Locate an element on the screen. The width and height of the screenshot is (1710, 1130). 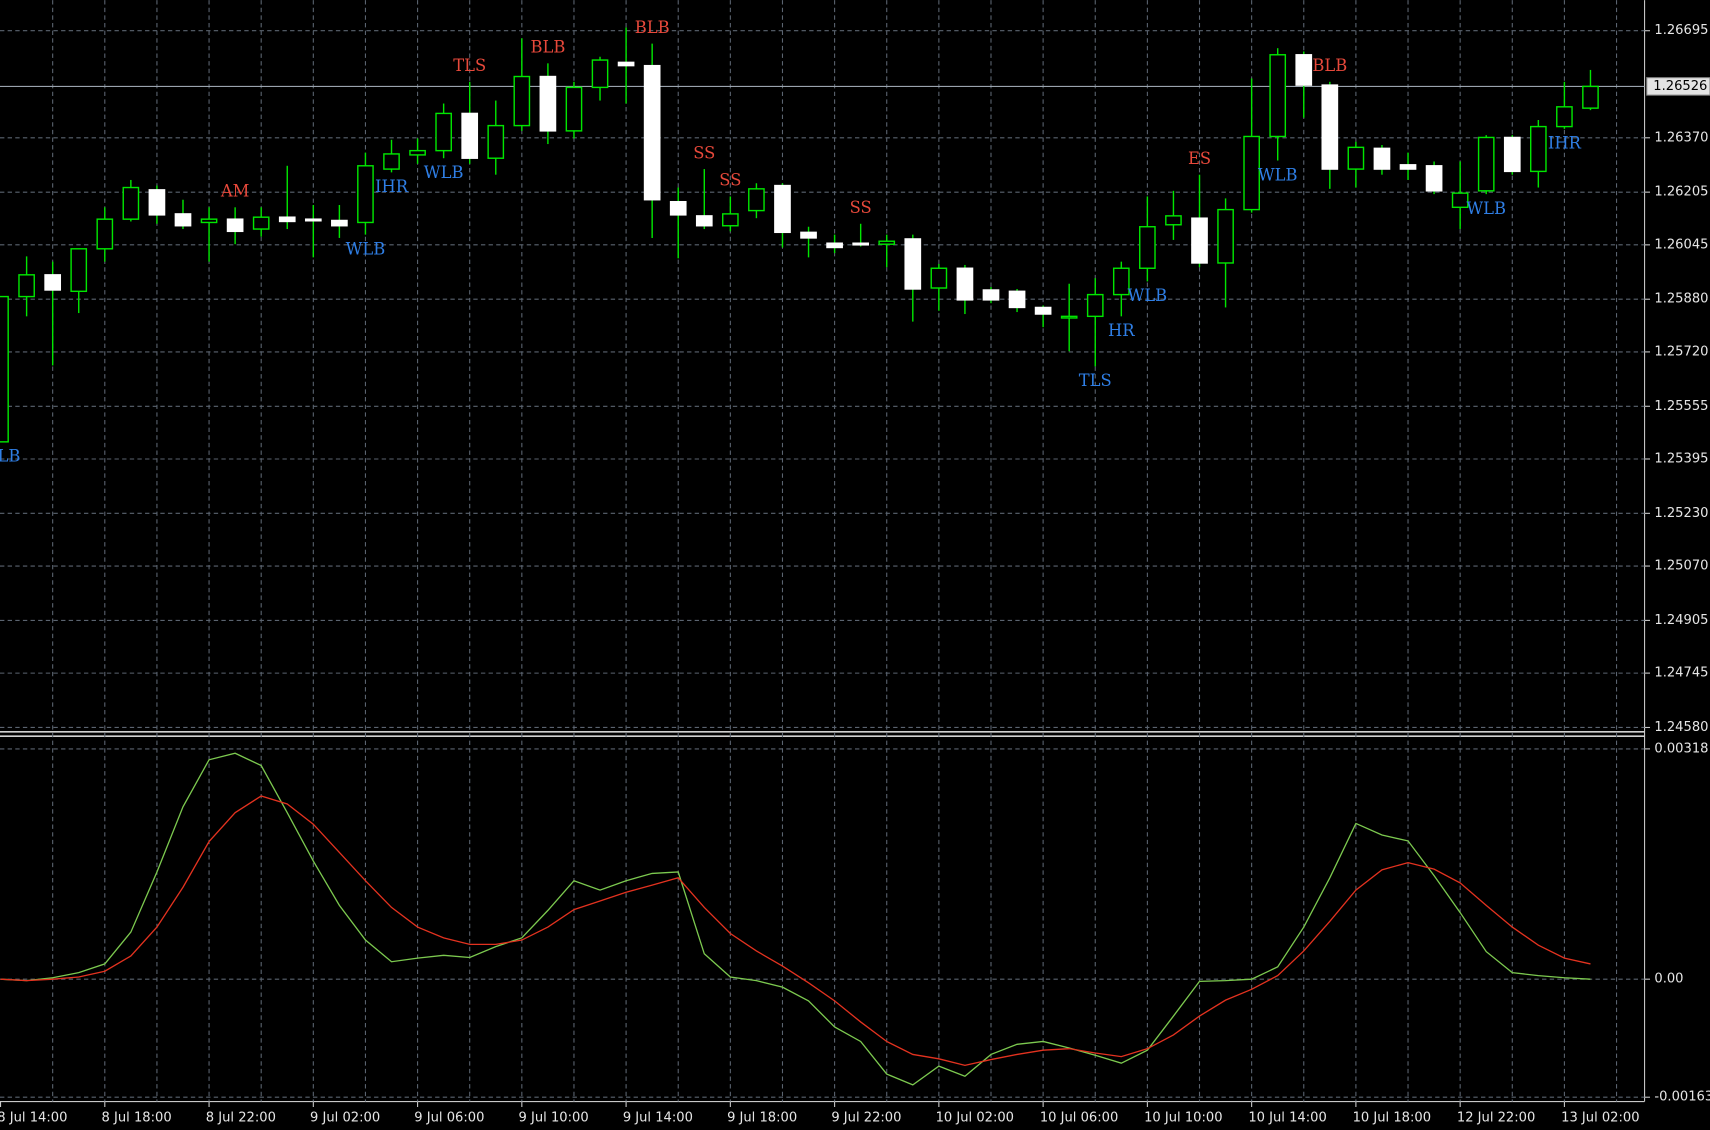
y-tick-label: 1.24905 is located at coordinates (1681, 620).